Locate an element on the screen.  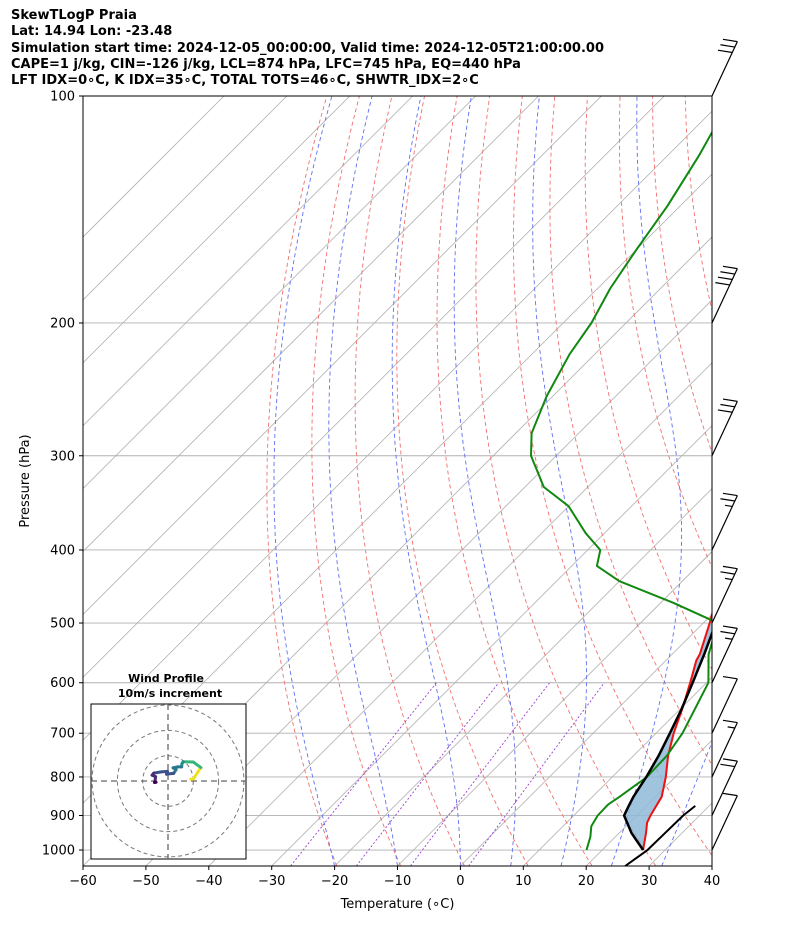
y-tick-label: 300 is located at coordinates (62, 456).